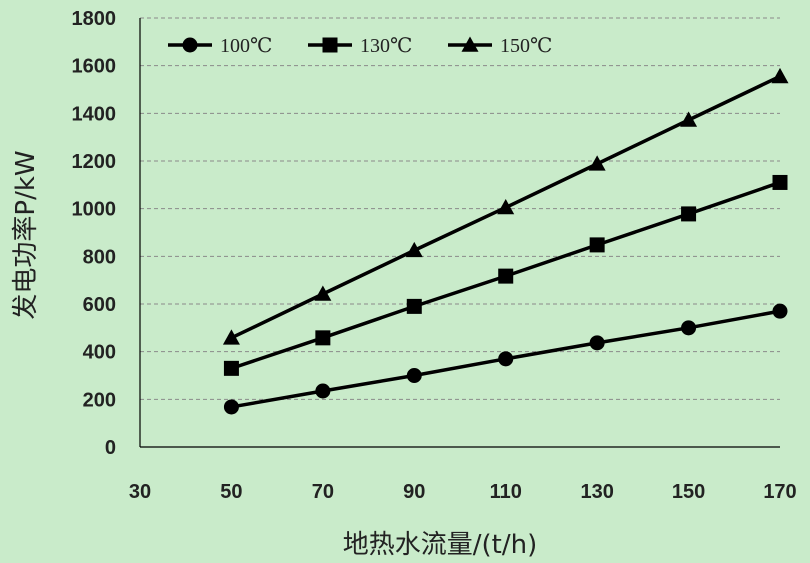 The width and height of the screenshot is (810, 563). What do you see at coordinates (386, 46) in the screenshot?
I see `legend-label: 130℃` at bounding box center [386, 46].